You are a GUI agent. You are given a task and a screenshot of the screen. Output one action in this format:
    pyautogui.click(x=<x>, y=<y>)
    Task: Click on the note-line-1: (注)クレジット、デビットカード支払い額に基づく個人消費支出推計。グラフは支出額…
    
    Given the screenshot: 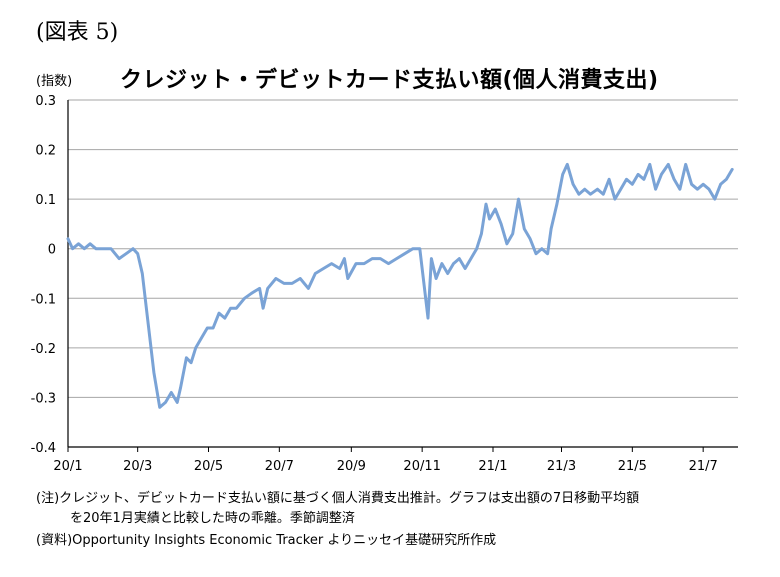 What is the action you would take?
    pyautogui.click(x=338, y=498)
    